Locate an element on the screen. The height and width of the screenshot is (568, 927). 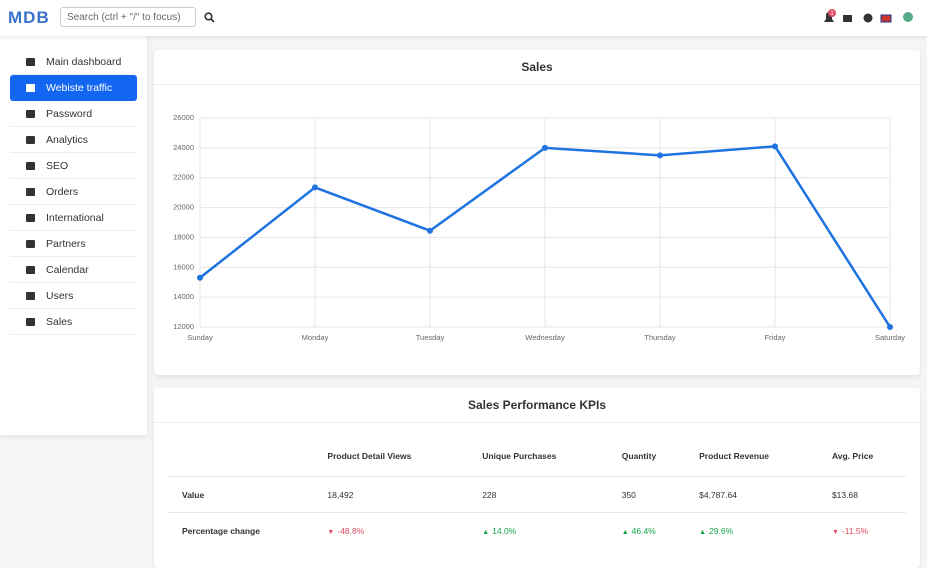
y-tick-label: 14000 is located at coordinates (183, 296).